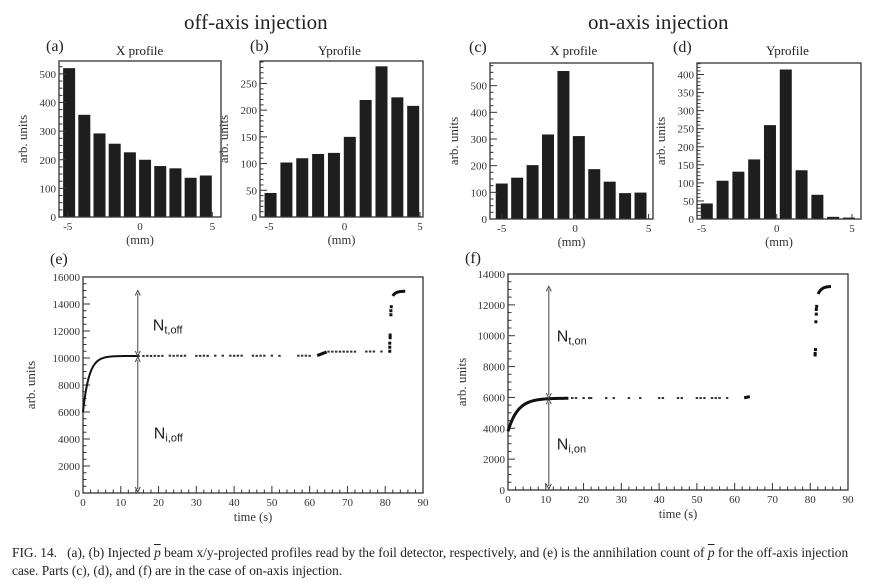 Image resolution: width=873 pixels, height=587 pixels. What do you see at coordinates (137, 490) in the screenshot?
I see `arrow-head-down-icon` at bounding box center [137, 490].